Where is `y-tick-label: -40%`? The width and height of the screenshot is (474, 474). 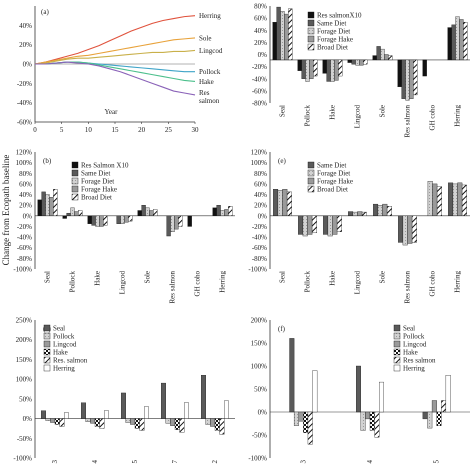 y-tick-label: -40% is located at coordinates (259, 238).